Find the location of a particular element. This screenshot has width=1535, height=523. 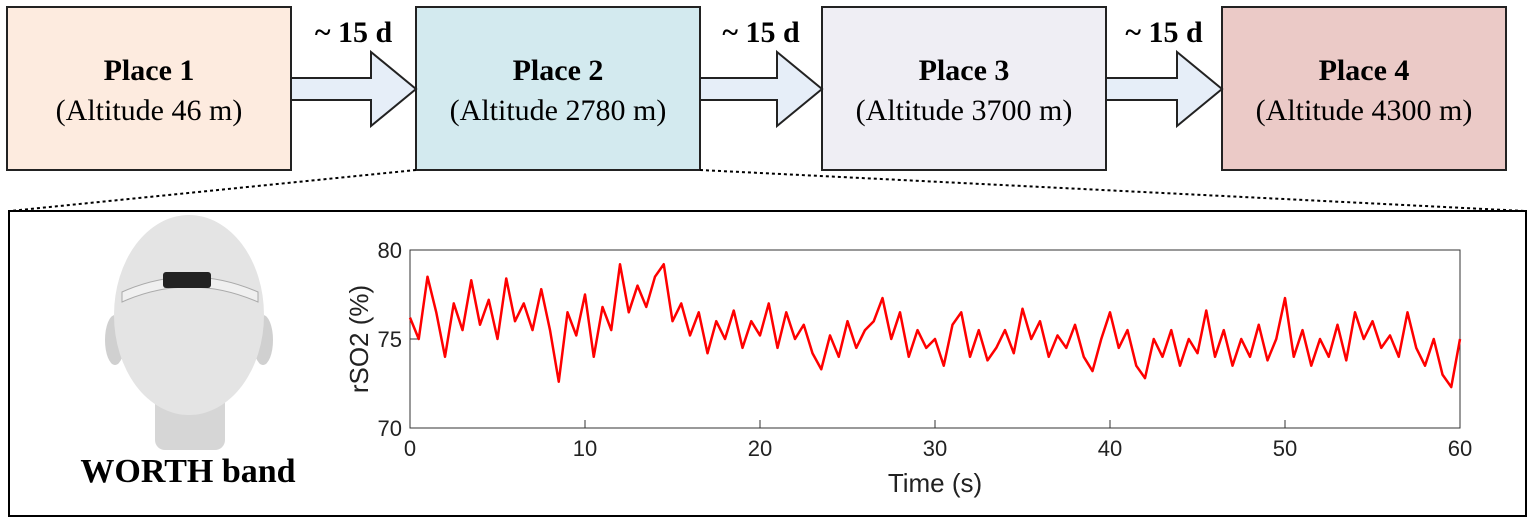

x-tick-label: 30 is located at coordinates (935, 448).